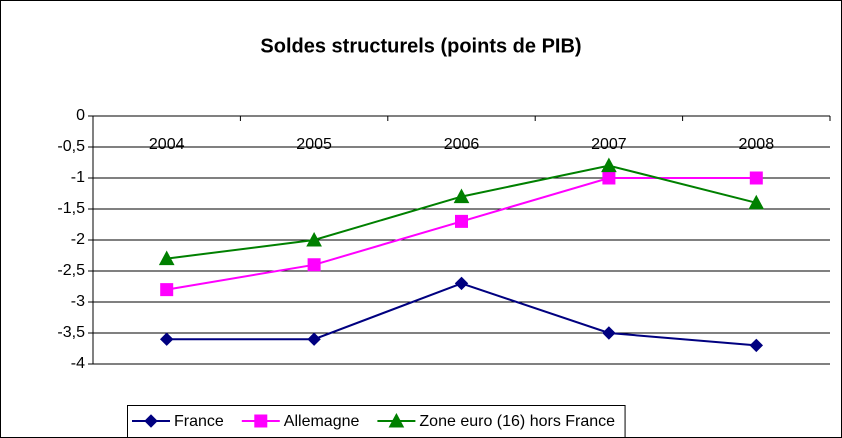 The width and height of the screenshot is (842, 438). What do you see at coordinates (167, 144) in the screenshot?
I see `x-tick-label: 2004` at bounding box center [167, 144].